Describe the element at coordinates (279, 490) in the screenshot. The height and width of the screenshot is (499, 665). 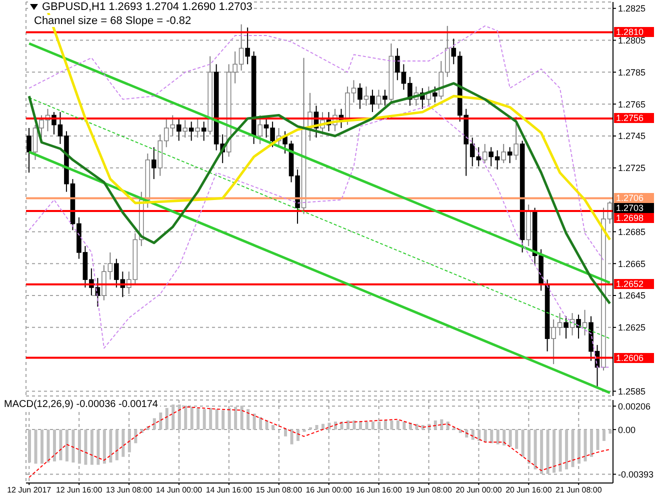
I see `x-tick-label: 15 Jun 08:00` at that location.